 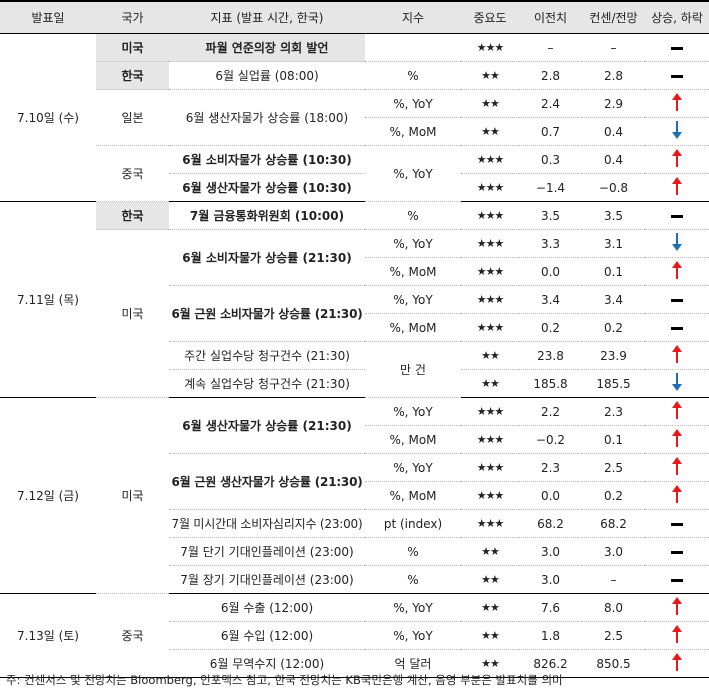 I want to click on previous-cell: 2.4, so click(x=550, y=103).